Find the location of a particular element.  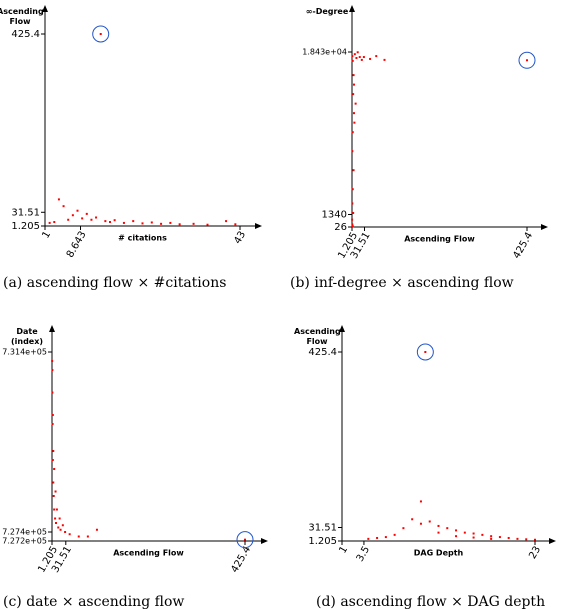

y-tick-label: 7.314e+05 is located at coordinates (24, 352).